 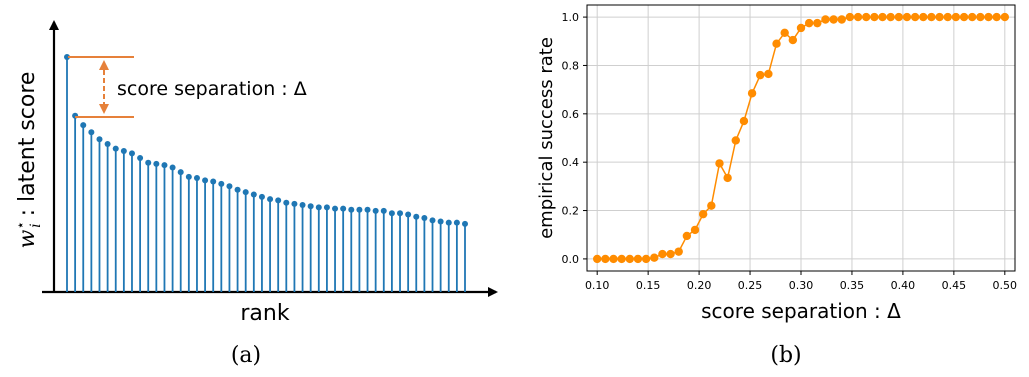 What do you see at coordinates (571, 17) in the screenshot?
I see `y-tick-label: 1.0` at bounding box center [571, 17].